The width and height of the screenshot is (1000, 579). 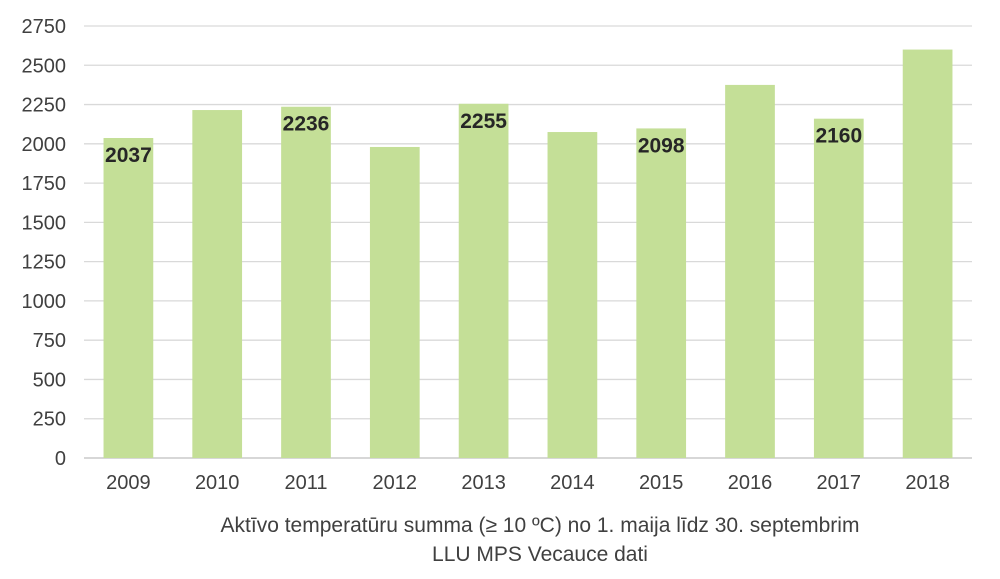 I want to click on y-tick-label: 750, so click(x=49, y=341).